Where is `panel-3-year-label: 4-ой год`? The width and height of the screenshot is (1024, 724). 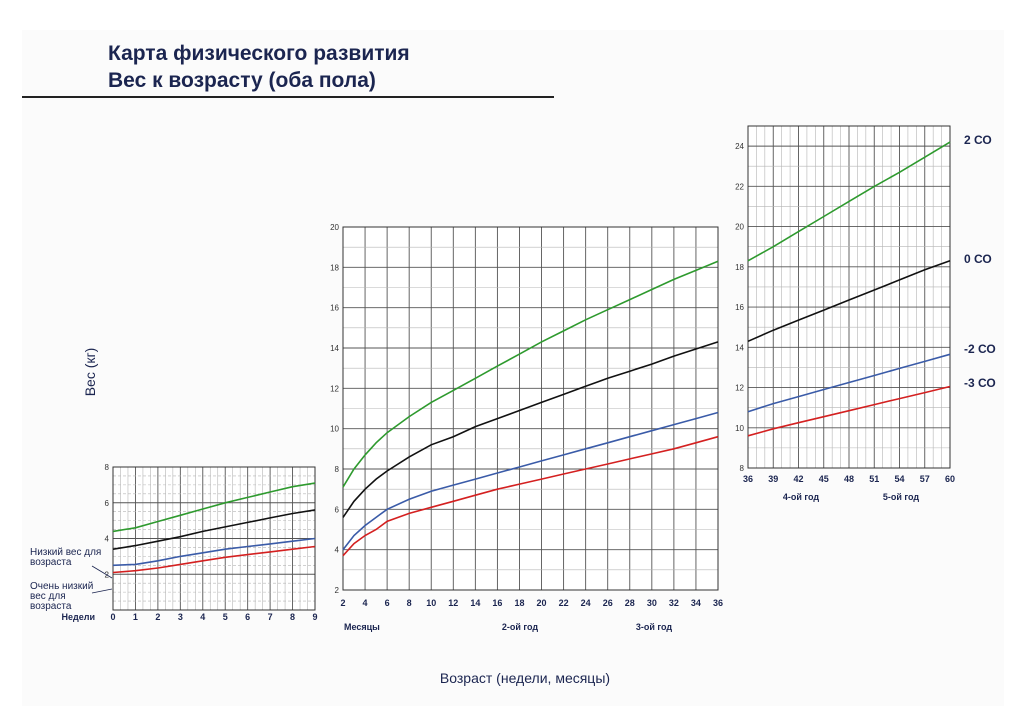 panel-3-year-label: 4-ой год is located at coordinates (801, 497).